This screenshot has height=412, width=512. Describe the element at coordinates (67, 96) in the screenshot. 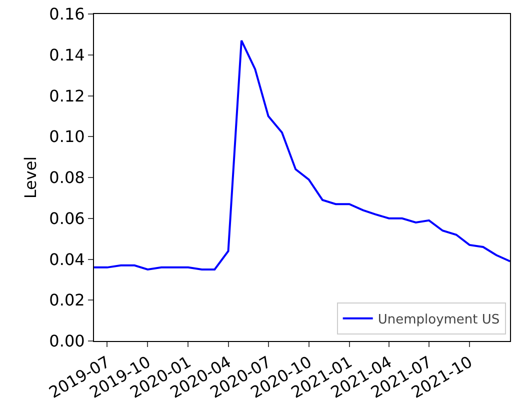

I see `y-tick-label: 0.12` at that location.